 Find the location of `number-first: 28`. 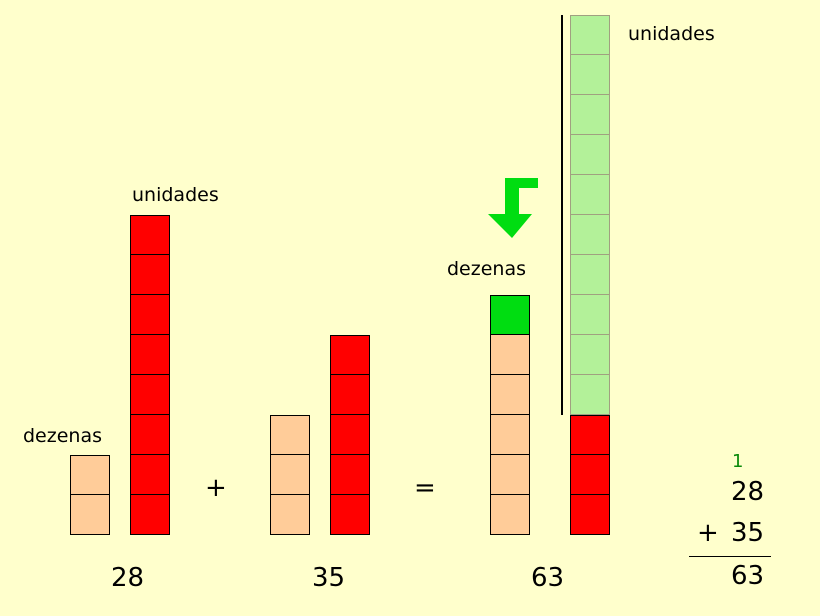

number-first: 28 is located at coordinates (128, 578).